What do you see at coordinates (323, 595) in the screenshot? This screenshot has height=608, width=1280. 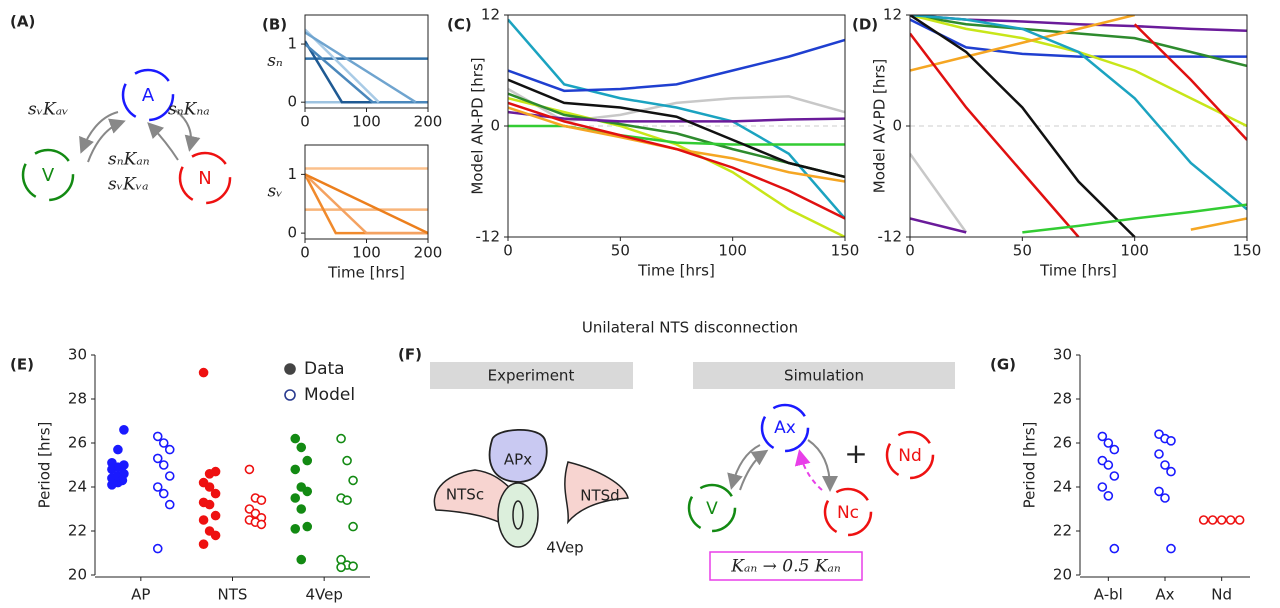 I see `x-tick-label: 4Vep` at bounding box center [323, 595].